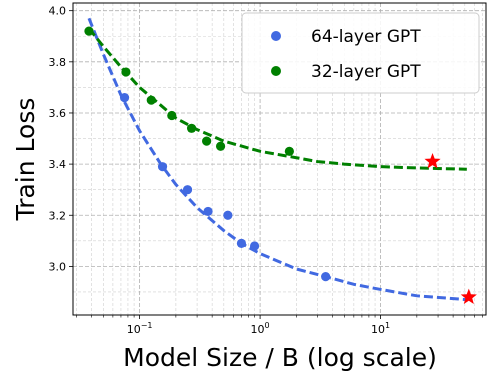  I want to click on x-tick-label: 10⁰, so click(260, 328).